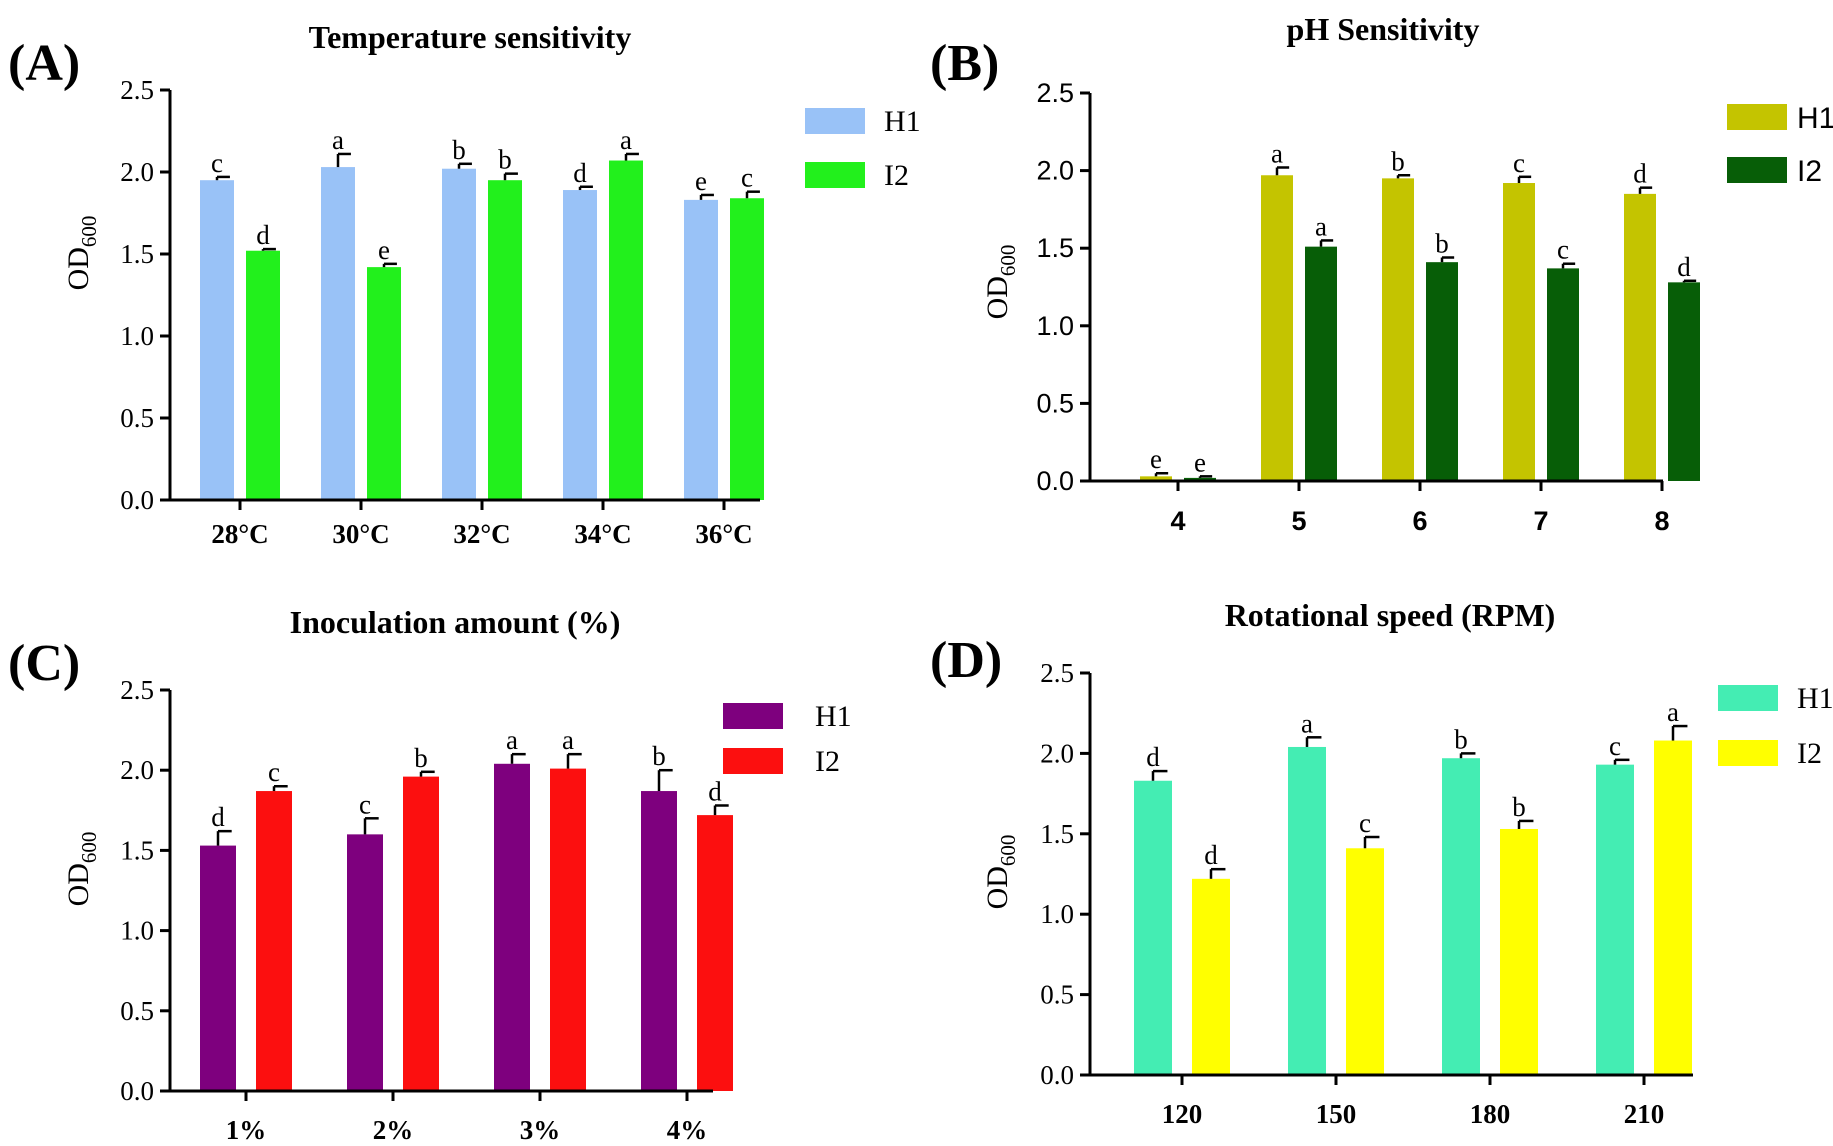  I want to click on x-tick-label: 150, so click(1336, 1114).